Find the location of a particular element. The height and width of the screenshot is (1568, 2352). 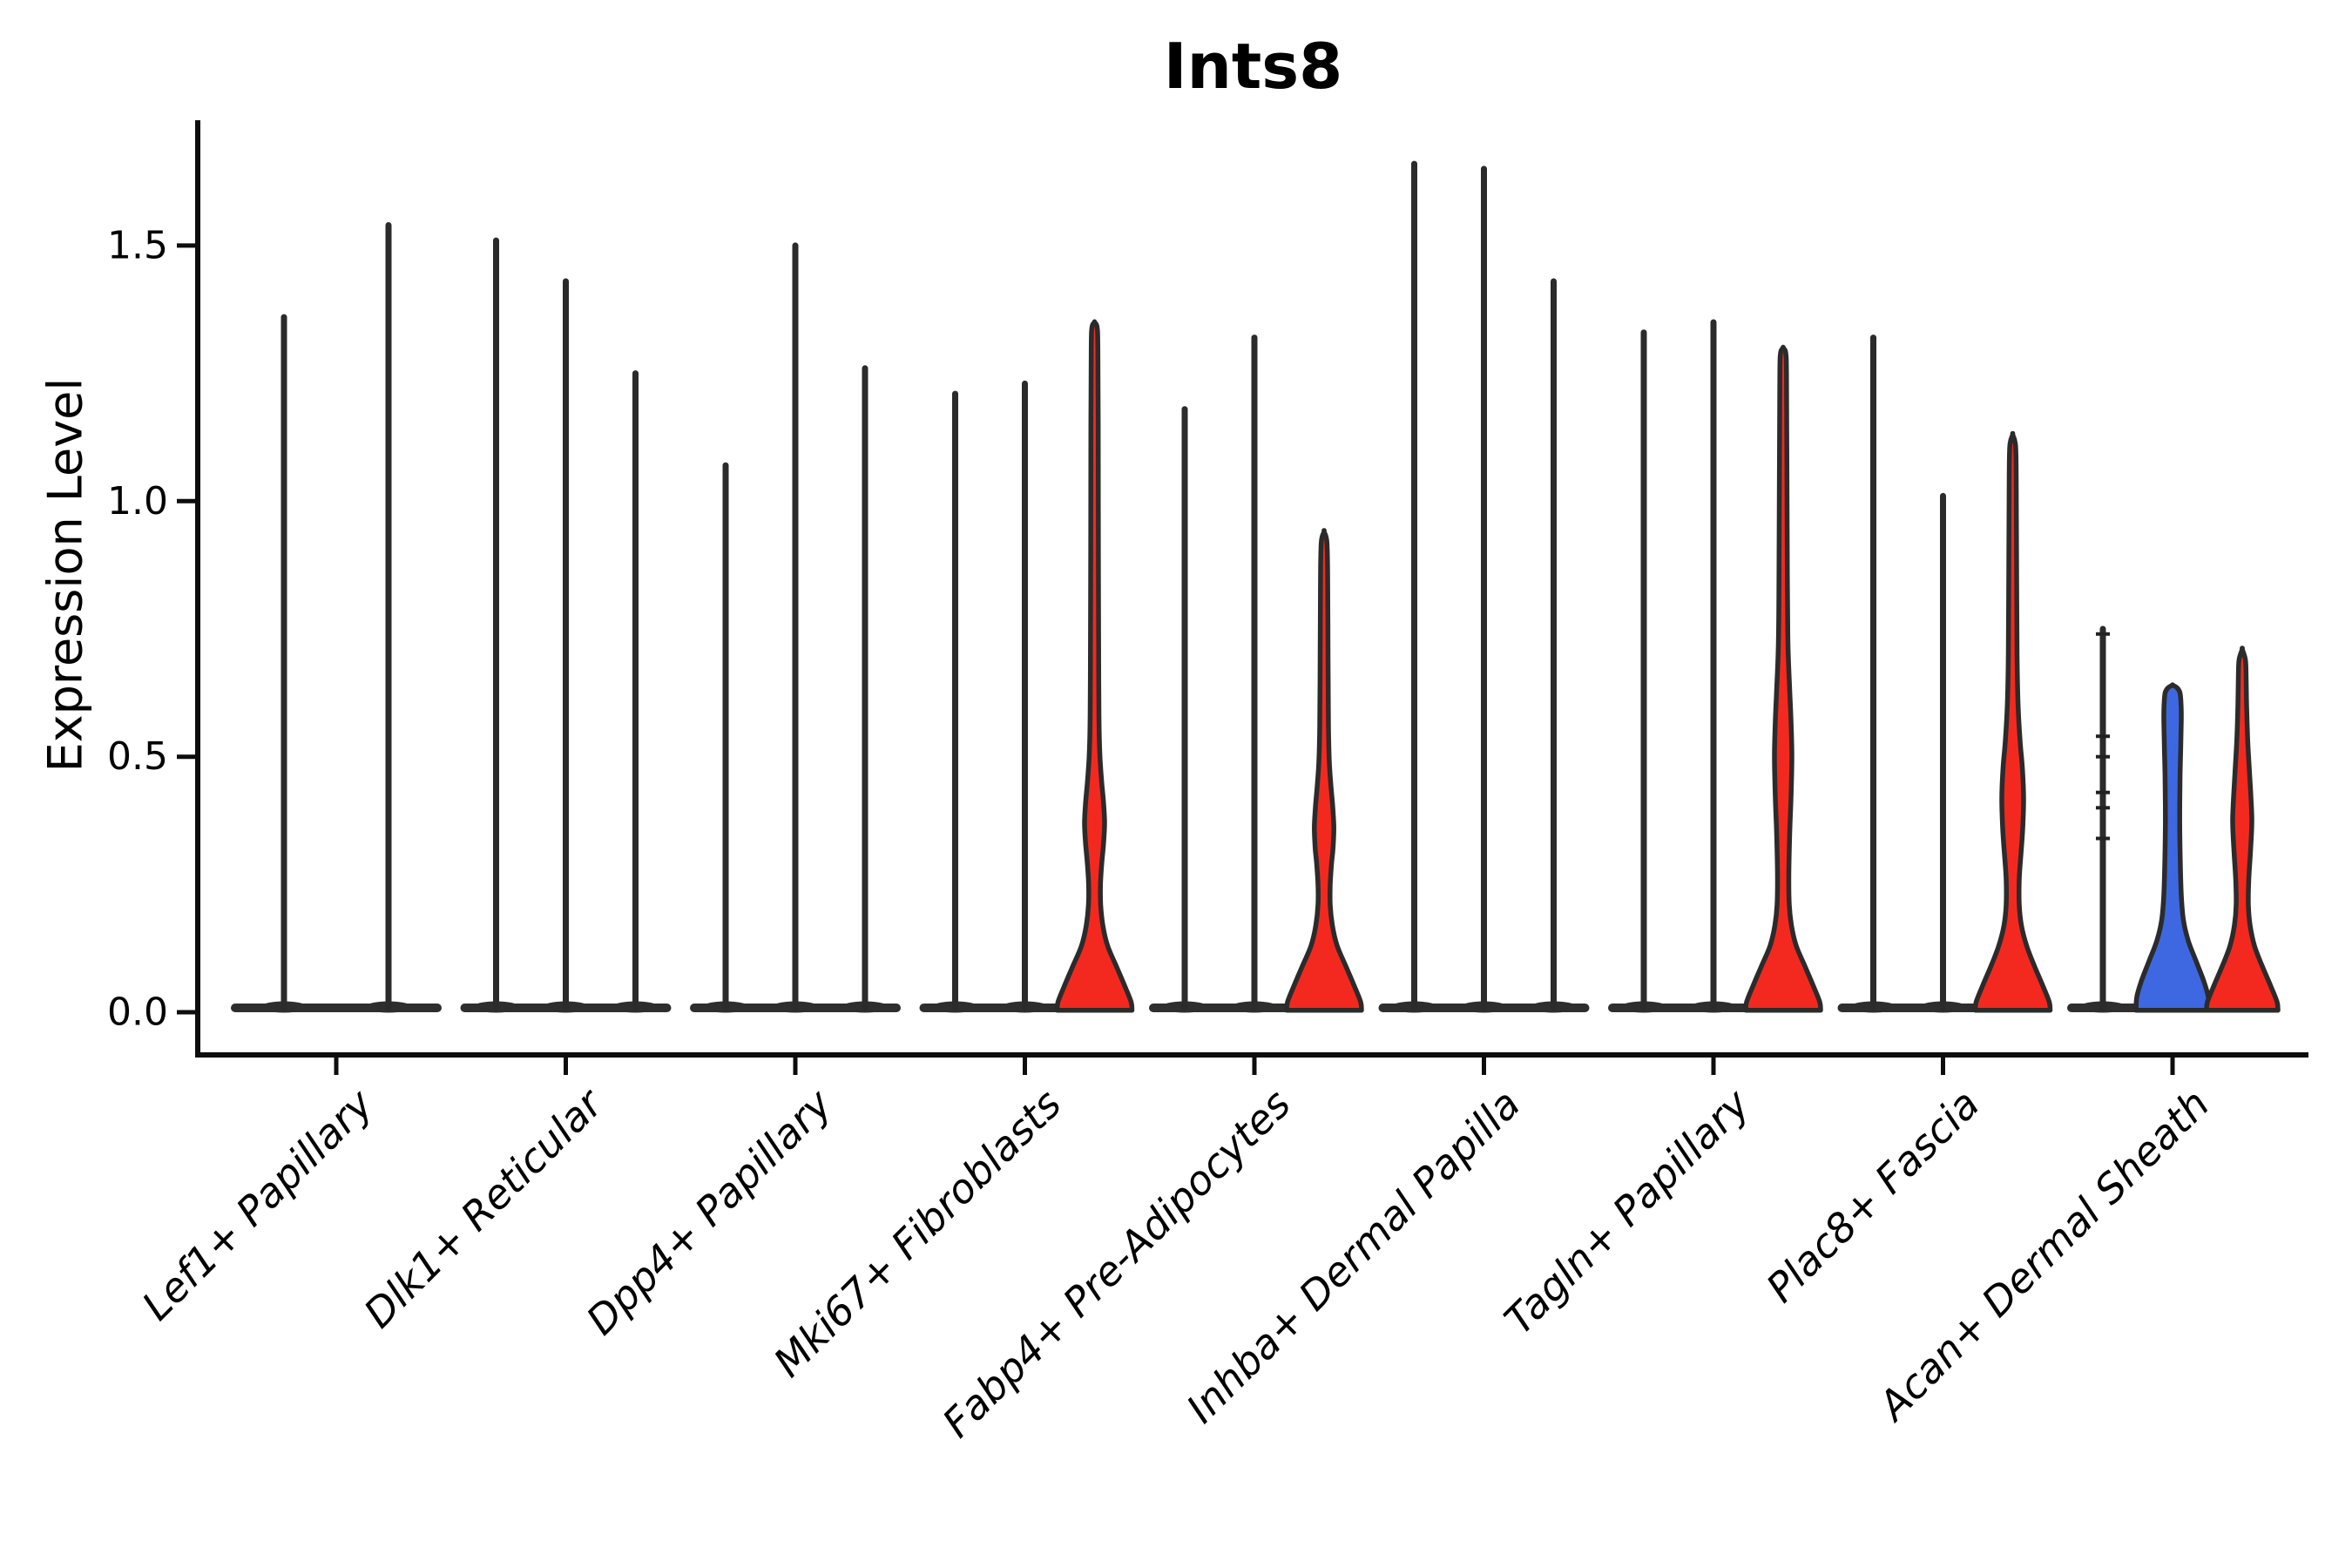

y-tick-label: 0.0 is located at coordinates (137, 1013).